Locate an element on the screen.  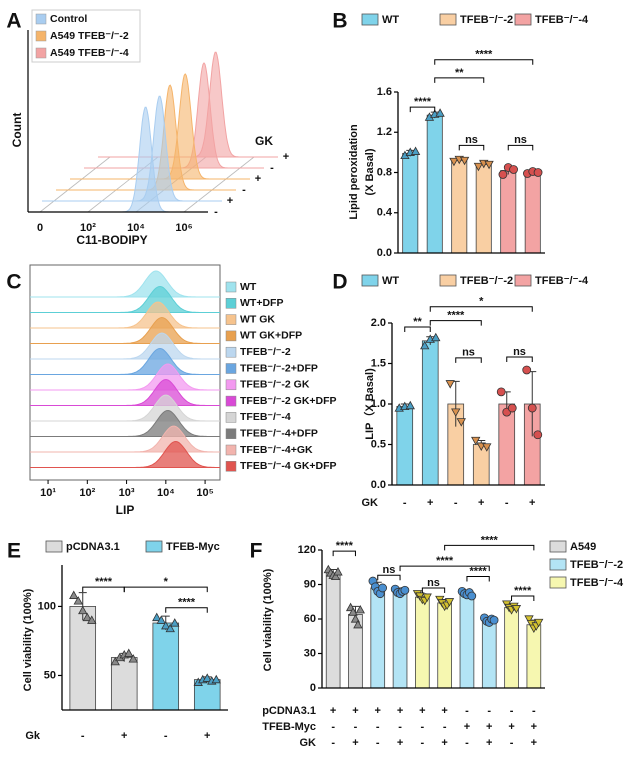
y-tick-label: 30 is located at coordinates (310, 653).